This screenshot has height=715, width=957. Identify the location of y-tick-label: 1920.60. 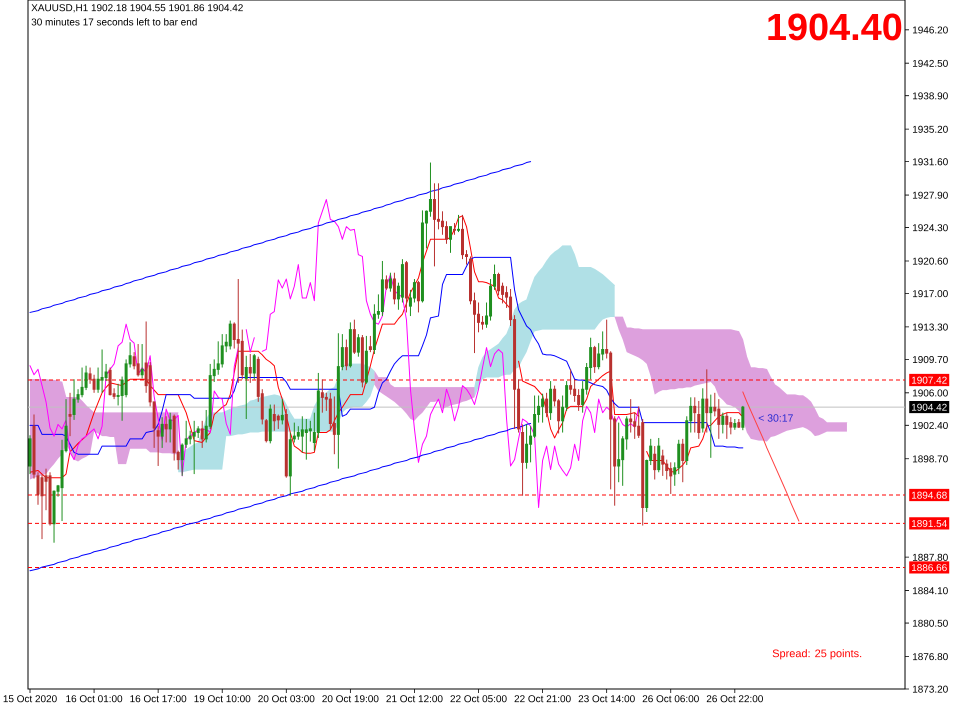
(930, 261).